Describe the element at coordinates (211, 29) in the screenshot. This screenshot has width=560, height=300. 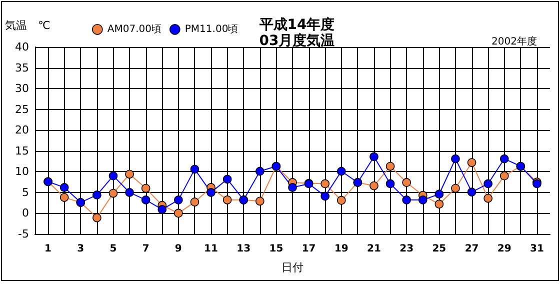
I see `legend-label: PM11.00頃` at that location.